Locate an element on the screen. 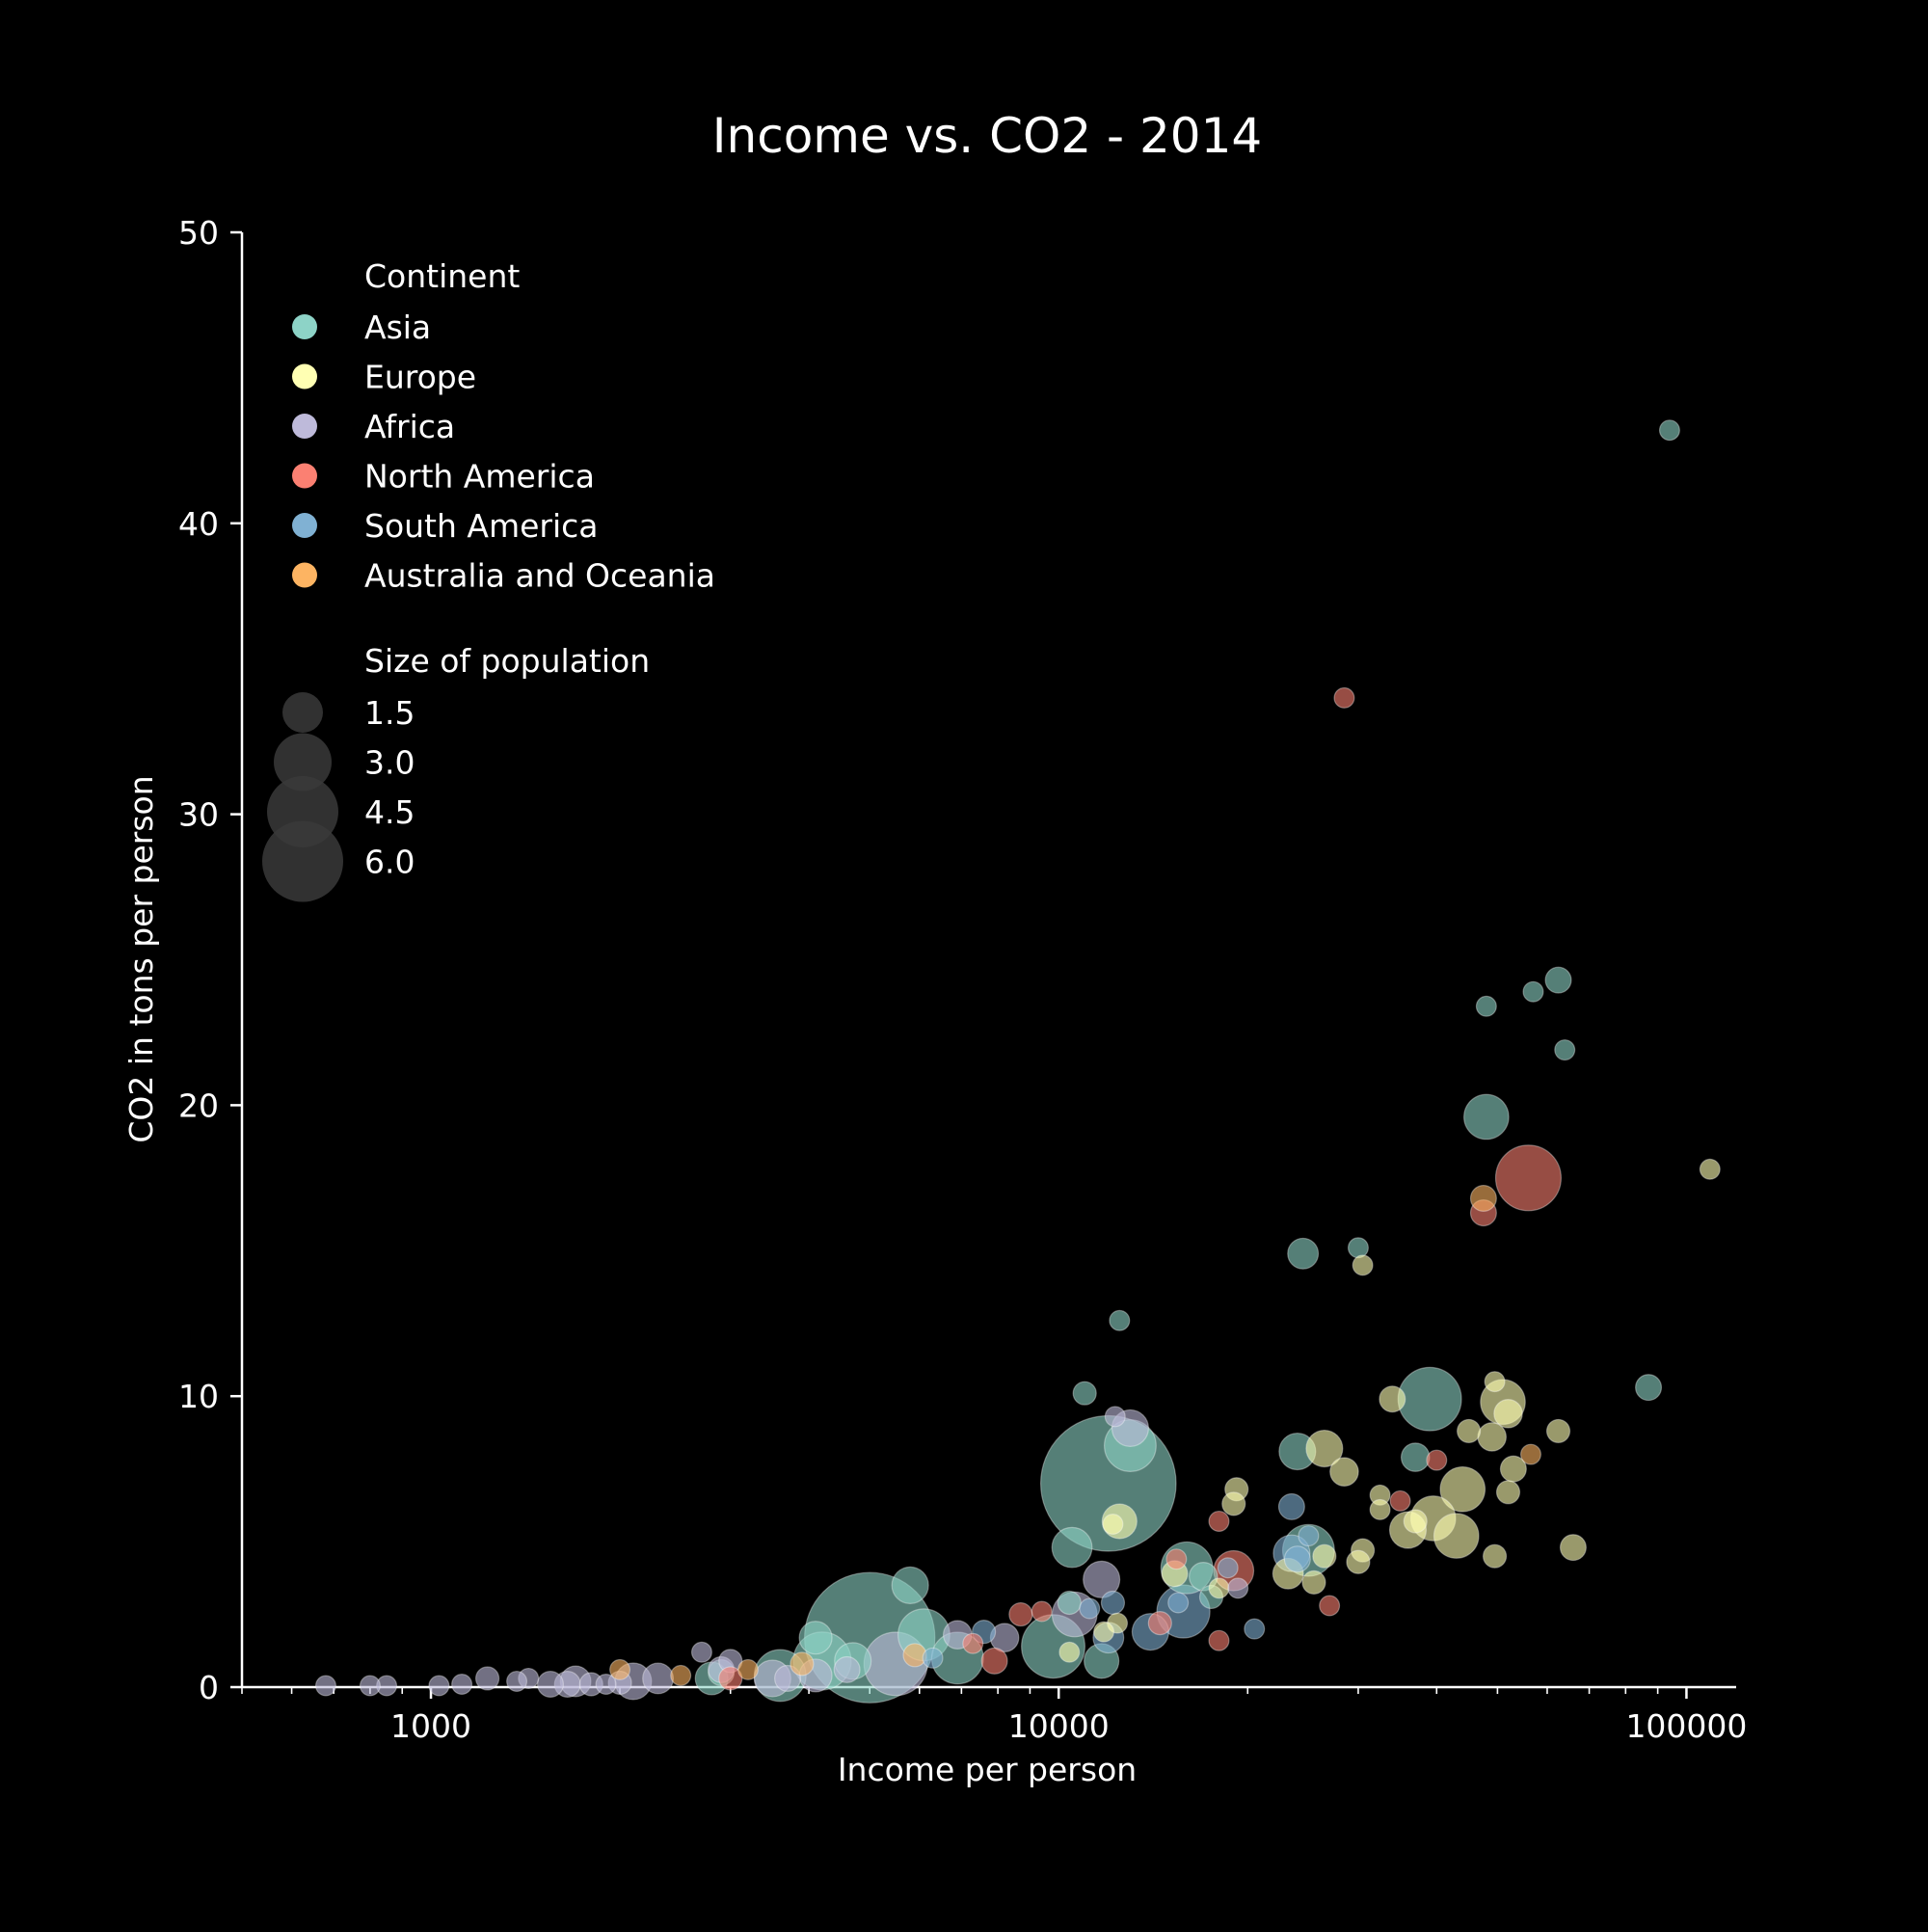  x-axis-label: Income per person is located at coordinates (987, 1770).